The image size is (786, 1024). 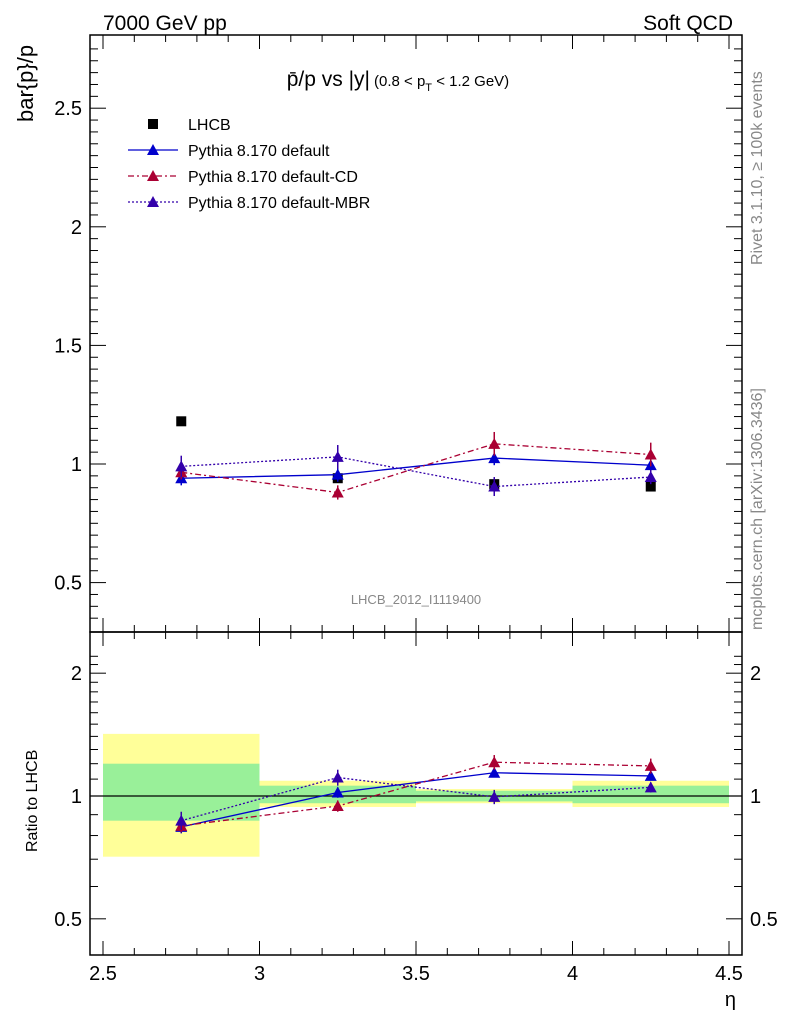 What do you see at coordinates (153, 124) in the screenshot?
I see `legend-marker-data` at bounding box center [153, 124].